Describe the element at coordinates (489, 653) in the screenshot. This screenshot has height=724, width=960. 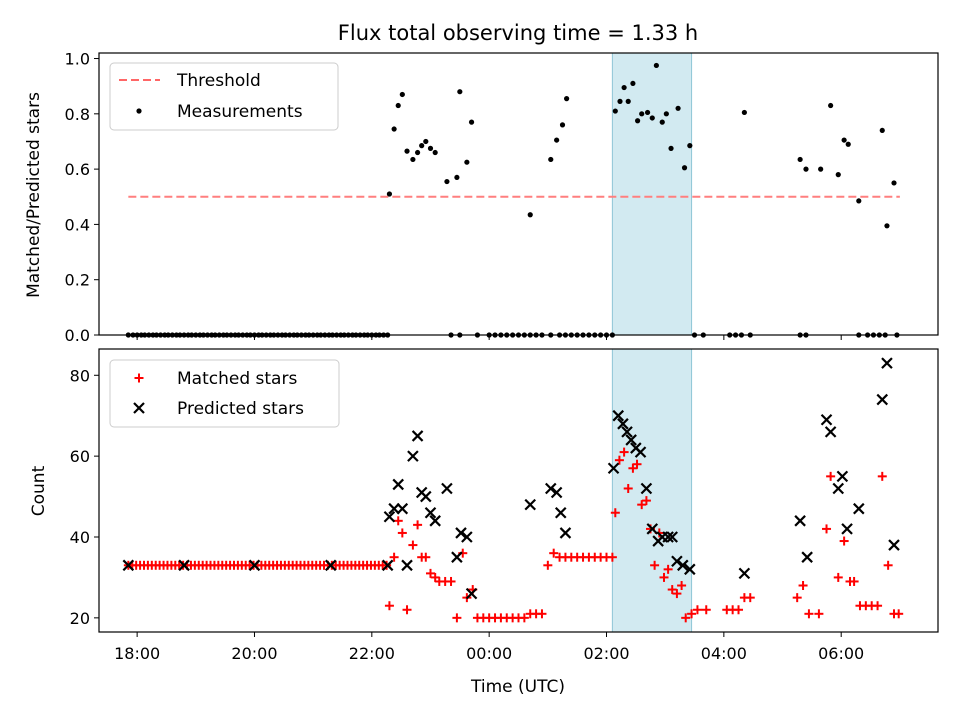
I see `bottom-xtick-label: 00:00` at that location.